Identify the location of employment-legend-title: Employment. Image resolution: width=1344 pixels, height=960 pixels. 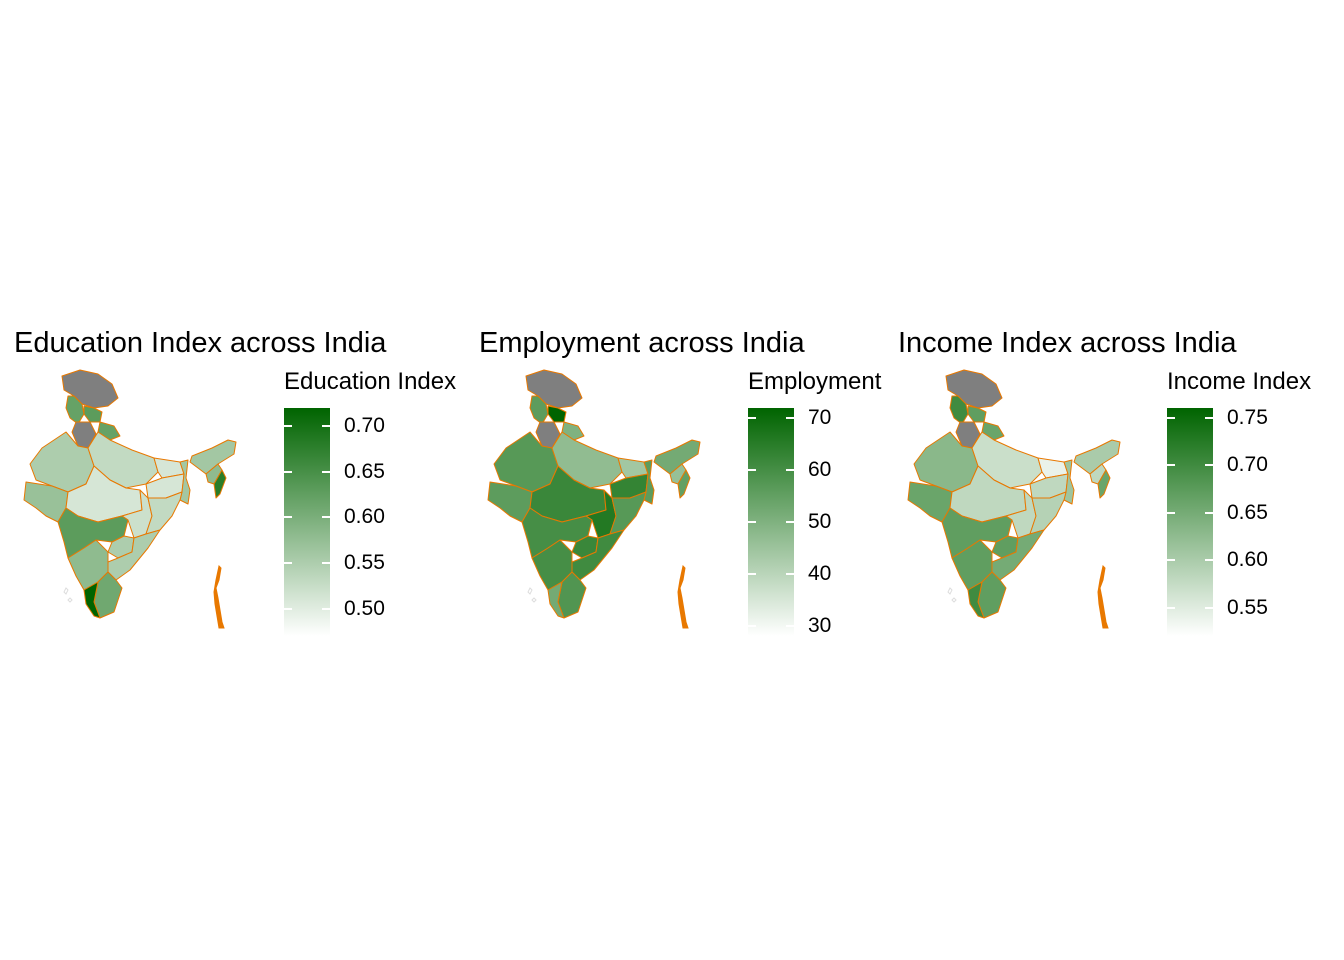
(815, 381).